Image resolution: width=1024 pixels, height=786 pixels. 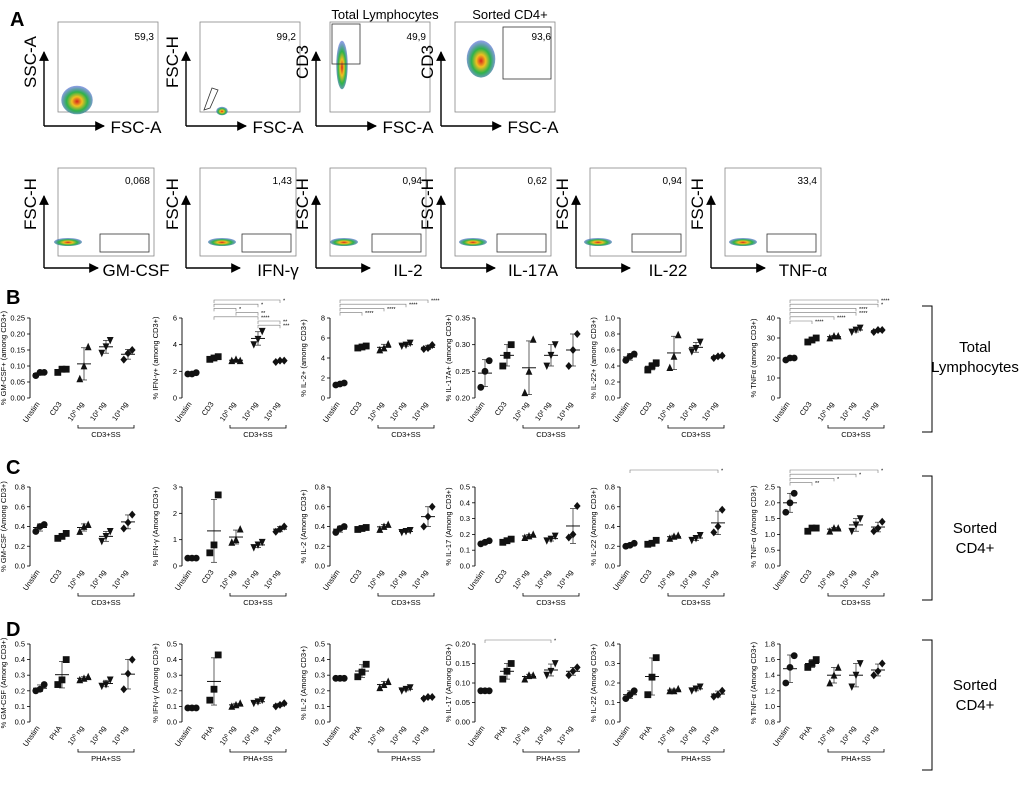 I want to click on flow-plot-title: Sorted CD4+, so click(x=510, y=14).